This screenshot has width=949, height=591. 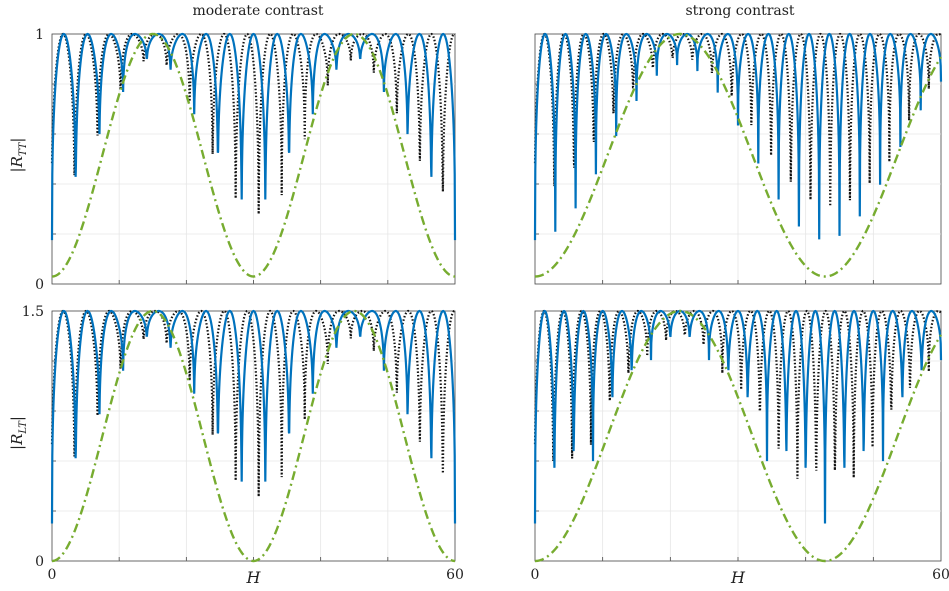 I want to click on row-label-rlt-text: |RLT|, so click(x=18, y=433).